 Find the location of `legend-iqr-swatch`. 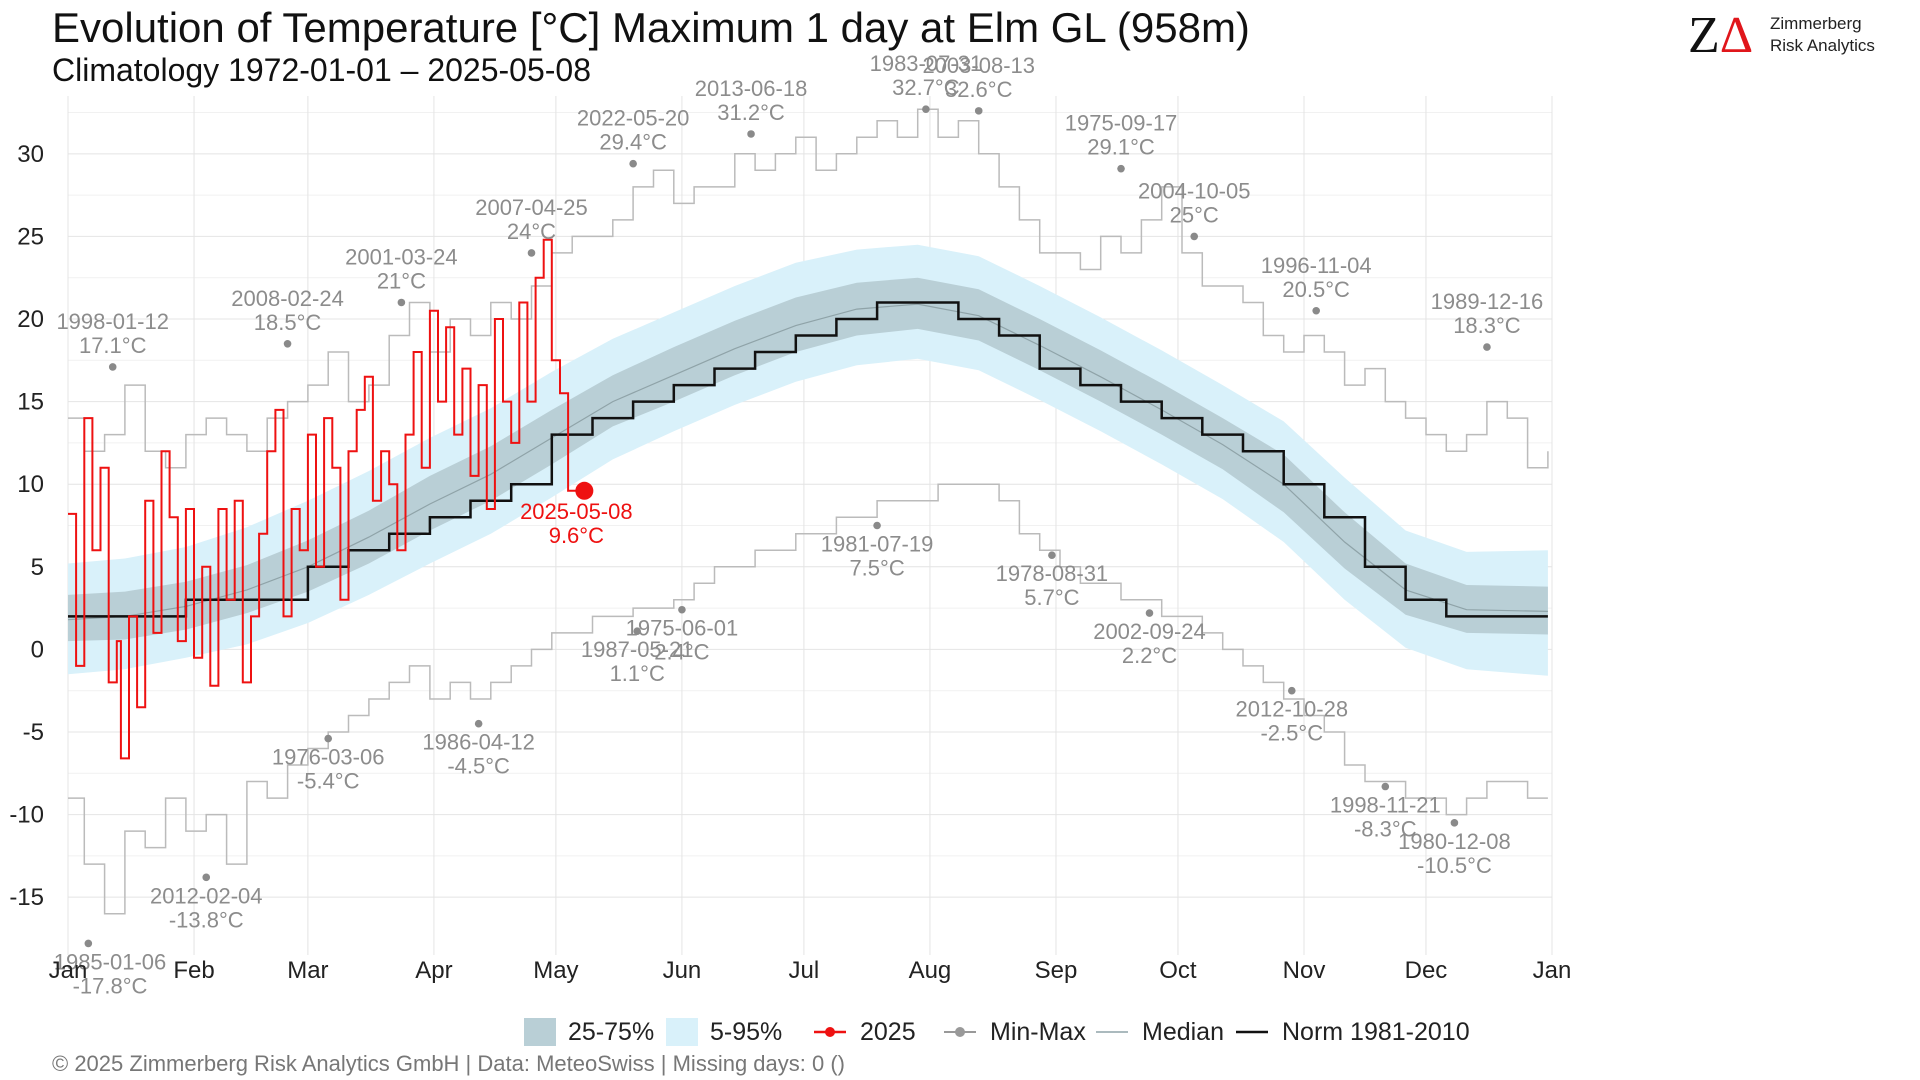

legend-iqr-swatch is located at coordinates (540, 1032).